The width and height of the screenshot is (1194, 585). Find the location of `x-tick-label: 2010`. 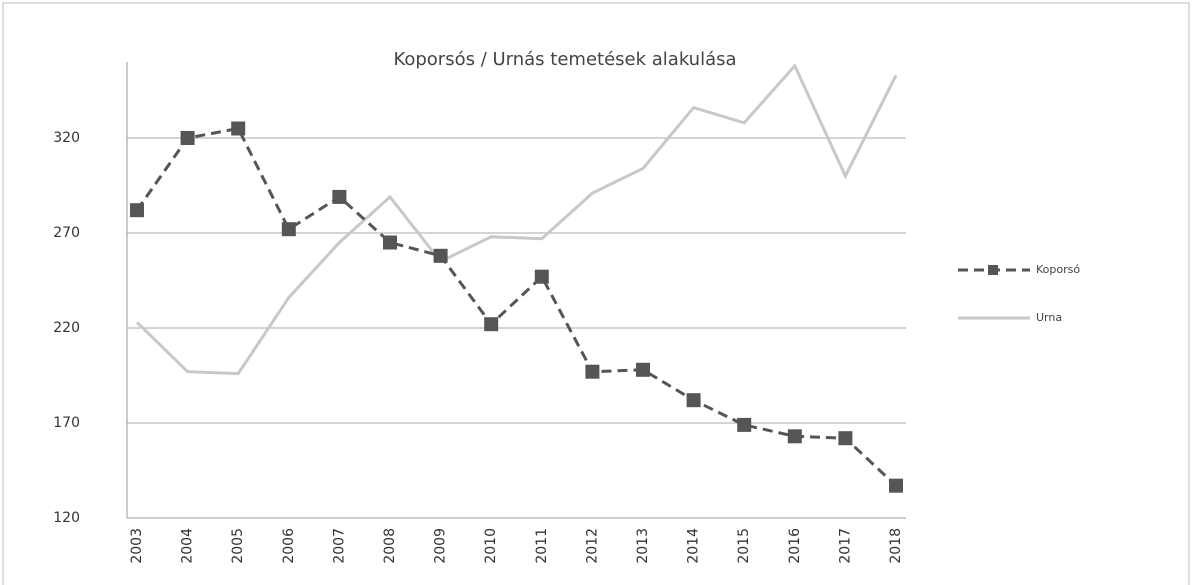

x-tick-label: 2010 is located at coordinates (491, 546).